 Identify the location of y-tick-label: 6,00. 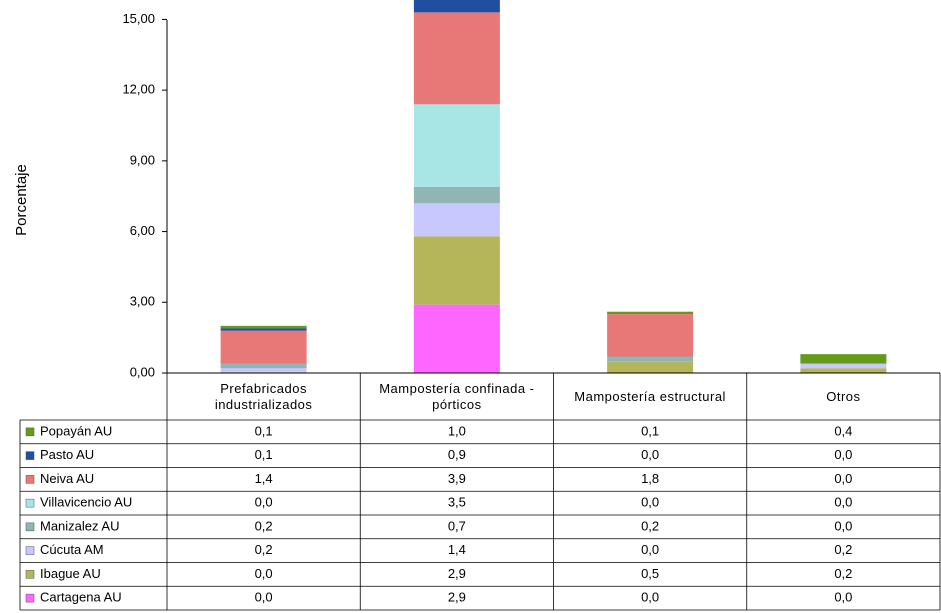
(142, 230).